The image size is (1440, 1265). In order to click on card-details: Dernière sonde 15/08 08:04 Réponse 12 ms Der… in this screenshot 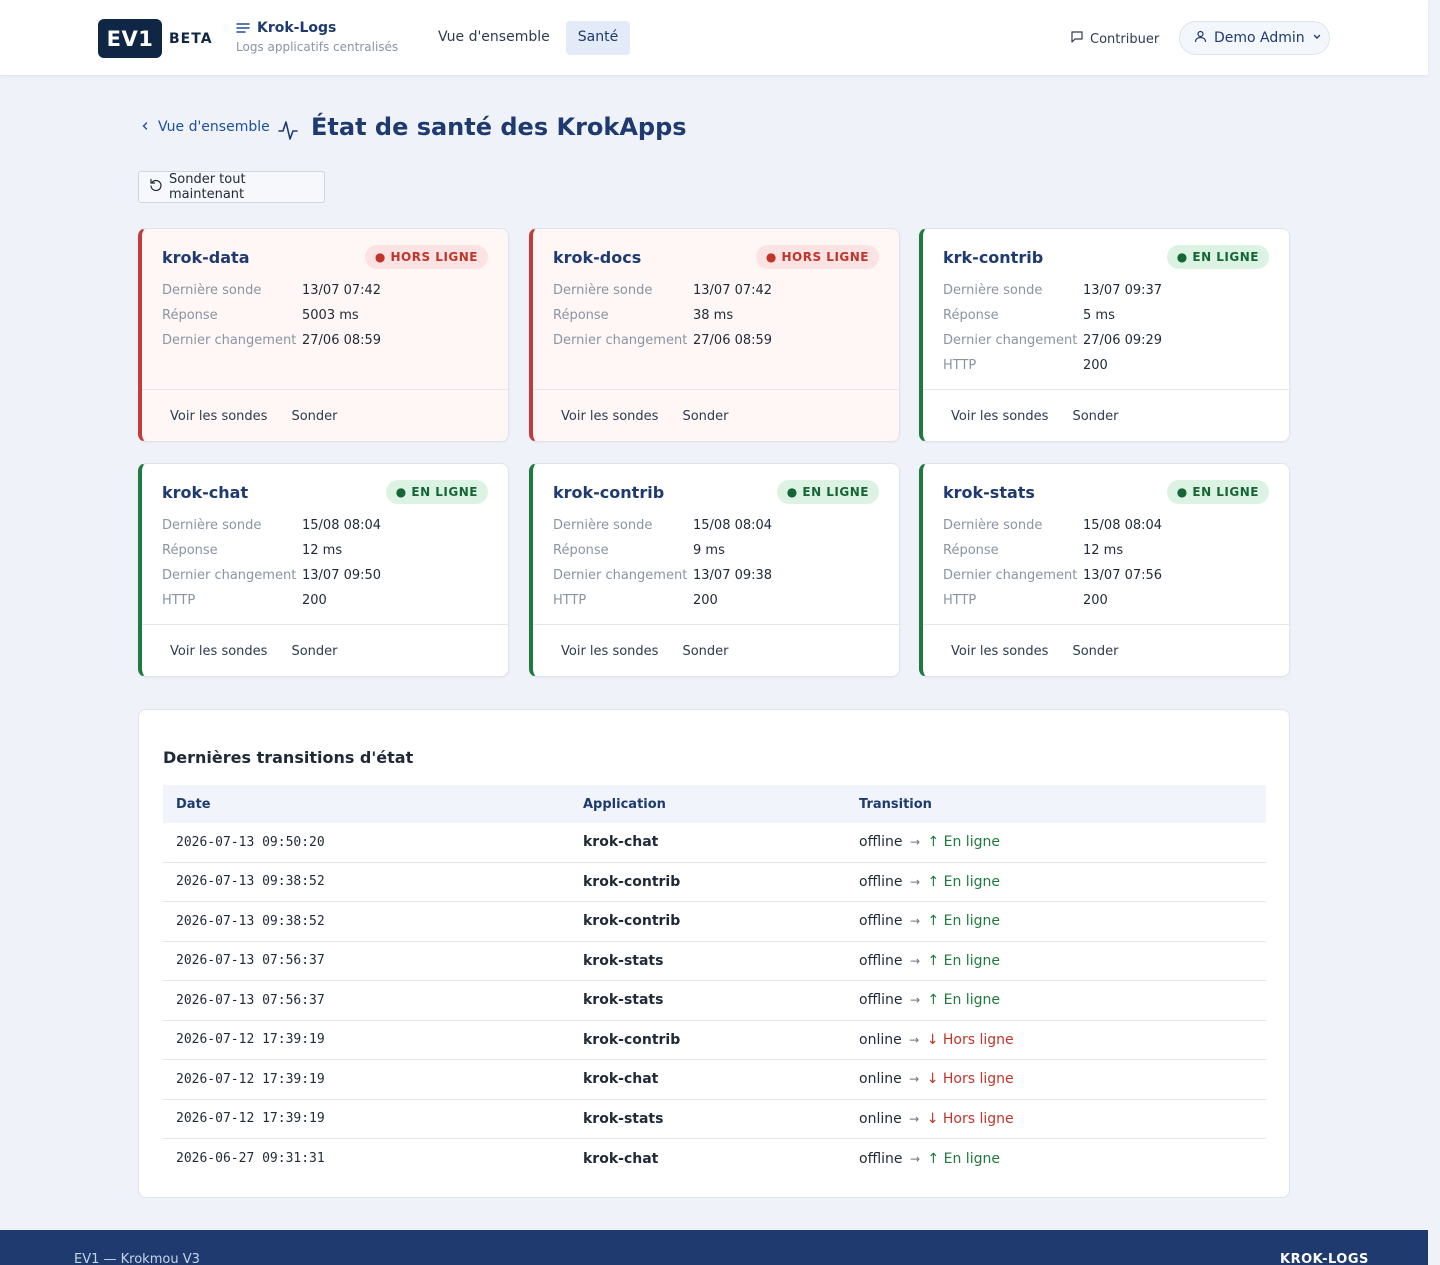, I will do `click(271, 568)`.